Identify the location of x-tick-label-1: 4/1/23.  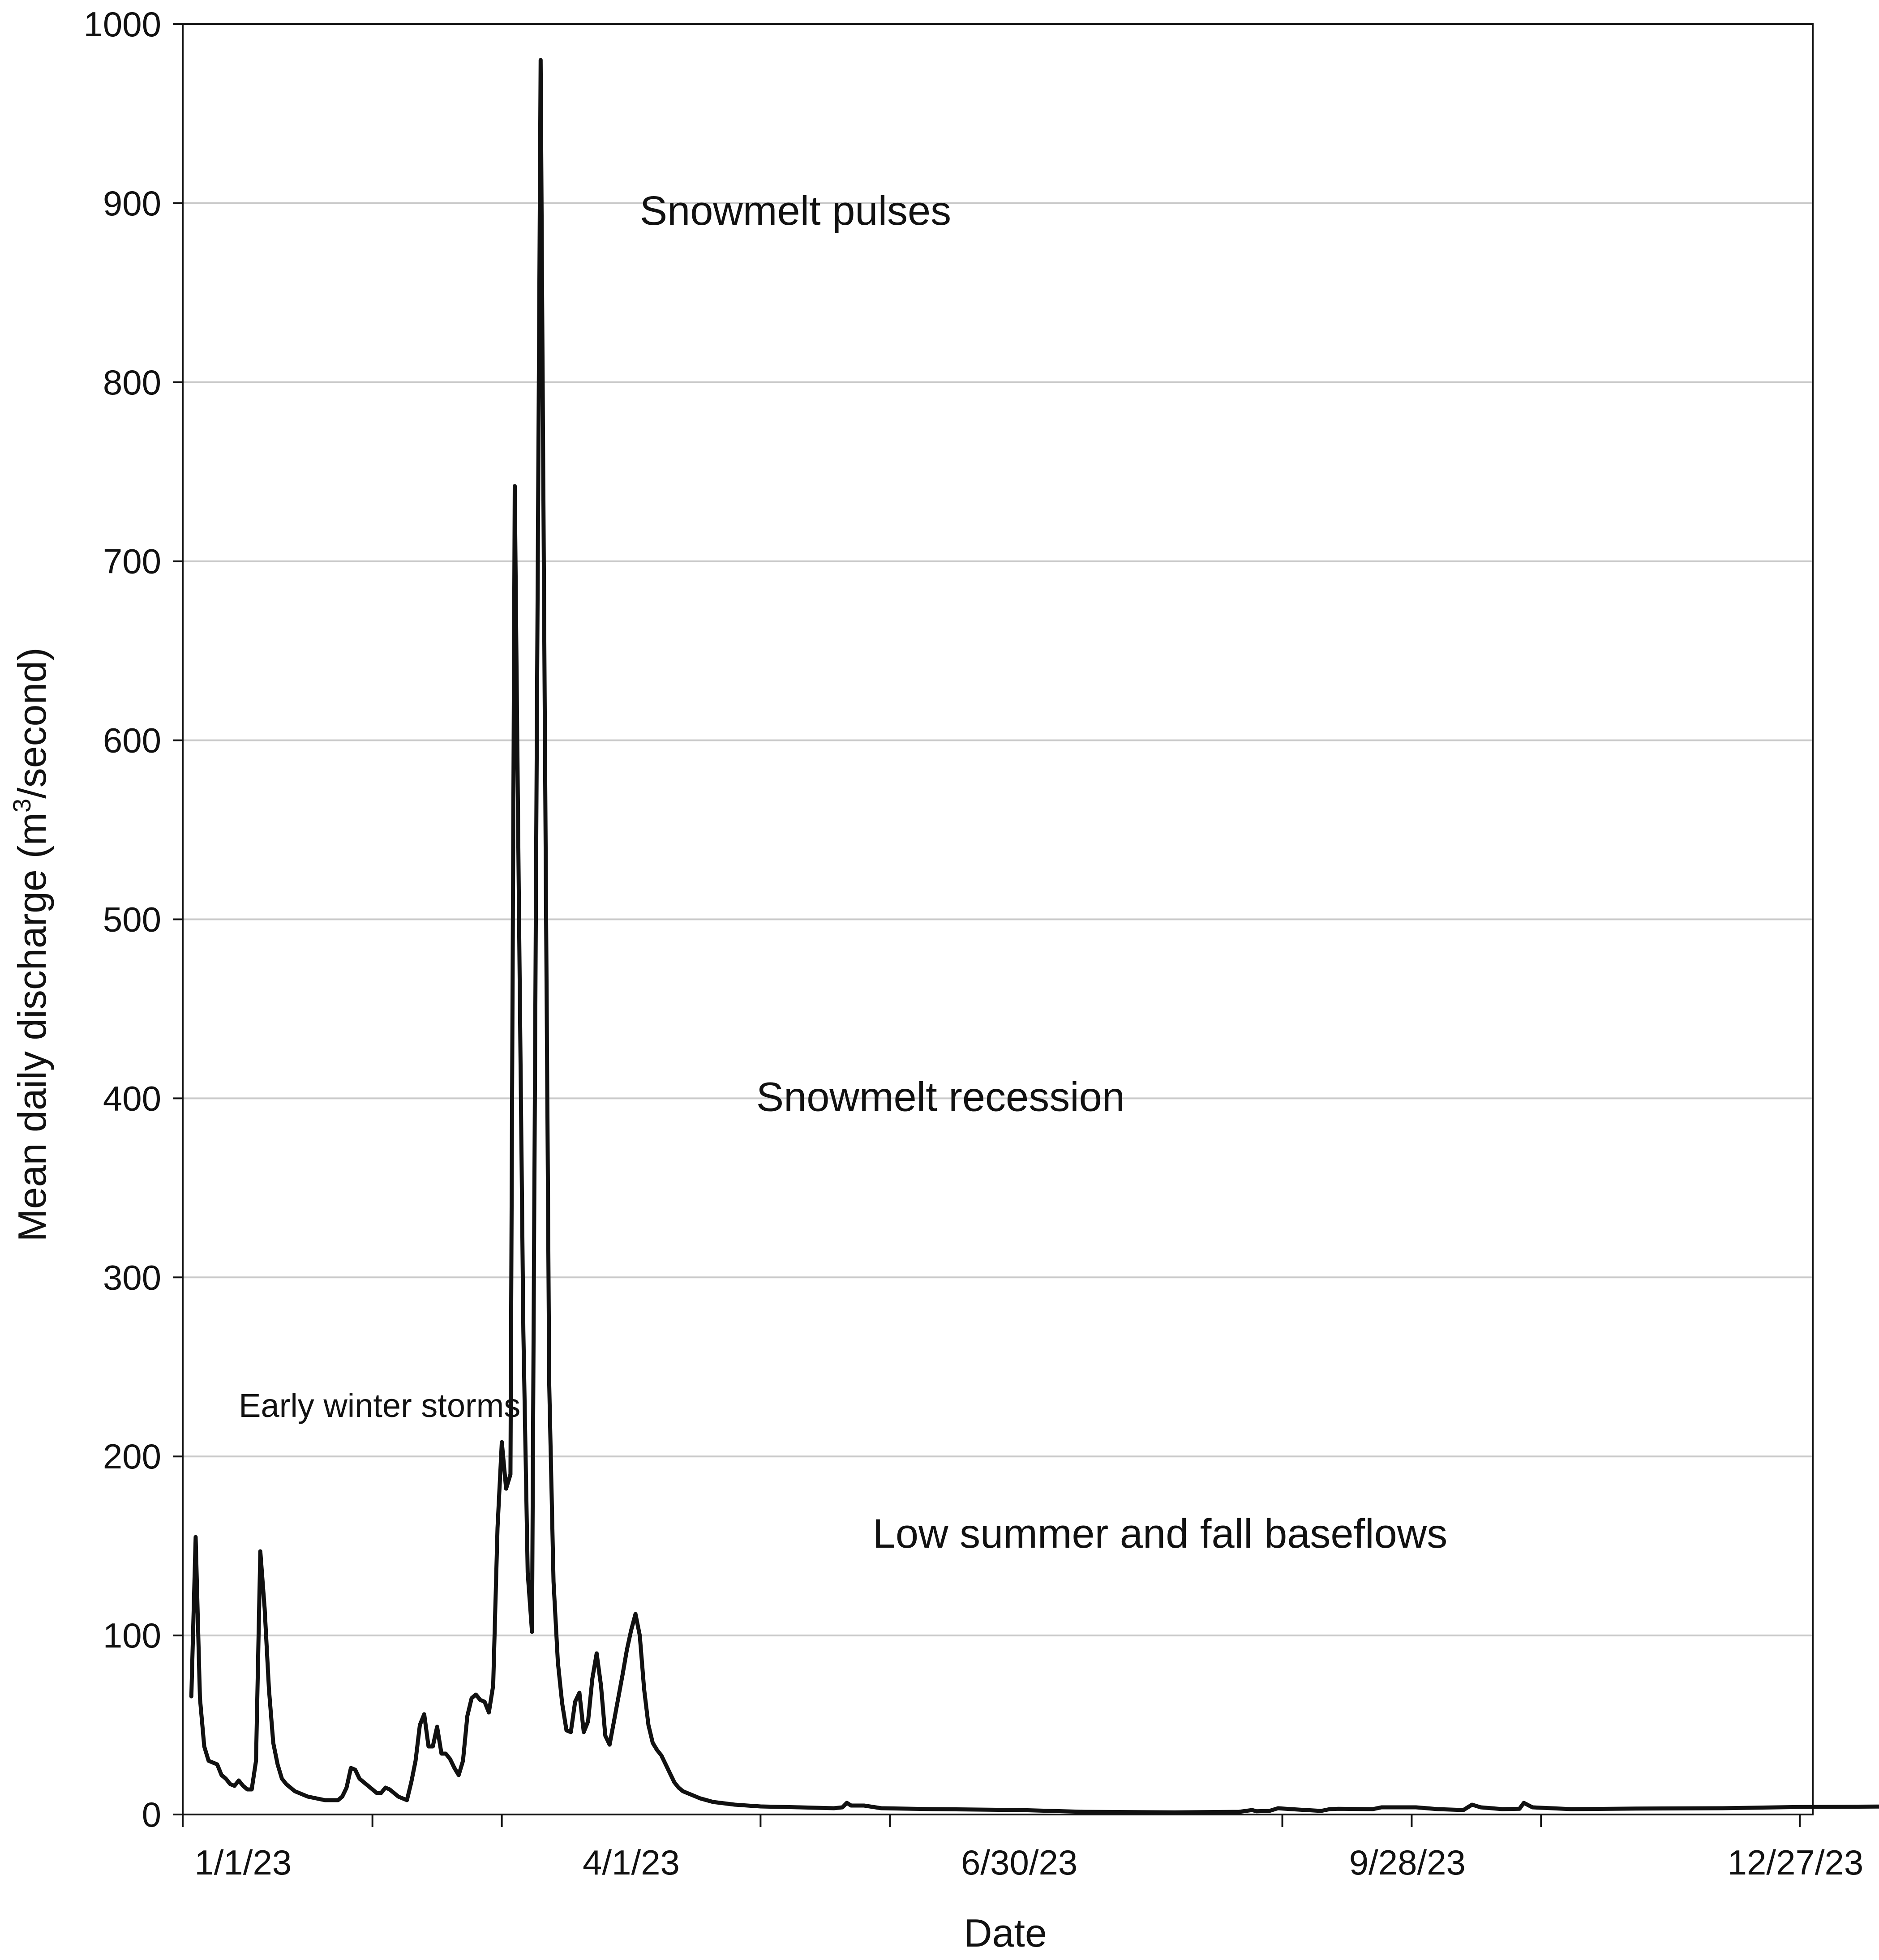
(632, 1862).